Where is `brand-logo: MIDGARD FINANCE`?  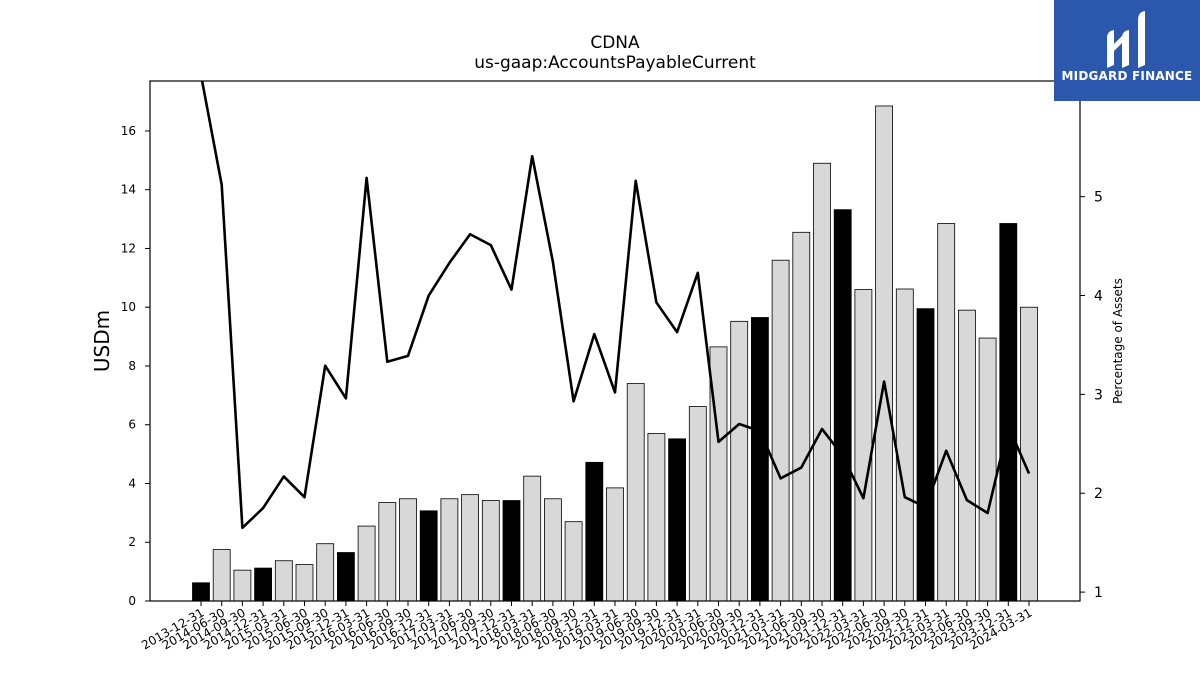
brand-logo: MIDGARD FINANCE is located at coordinates (1127, 50).